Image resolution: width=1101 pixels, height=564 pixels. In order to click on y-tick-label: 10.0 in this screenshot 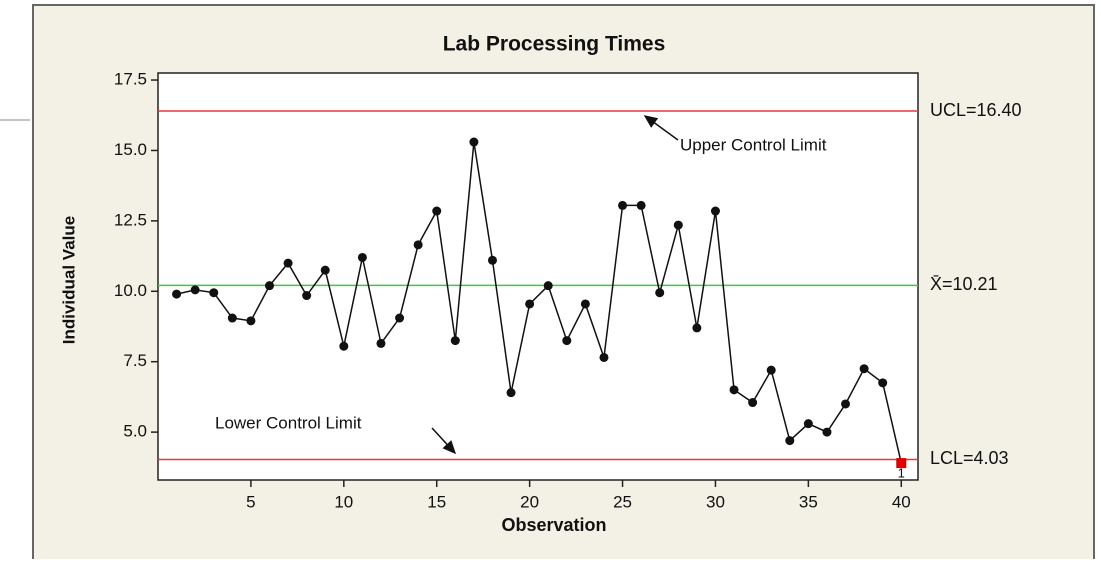, I will do `click(130, 290)`.